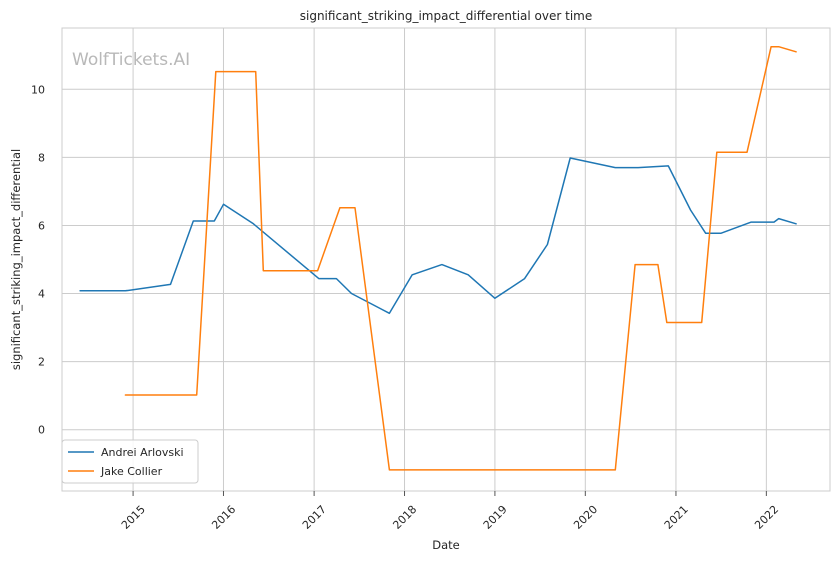  What do you see at coordinates (676, 517) in the screenshot?
I see `x-tick-label: 2021` at bounding box center [676, 517].